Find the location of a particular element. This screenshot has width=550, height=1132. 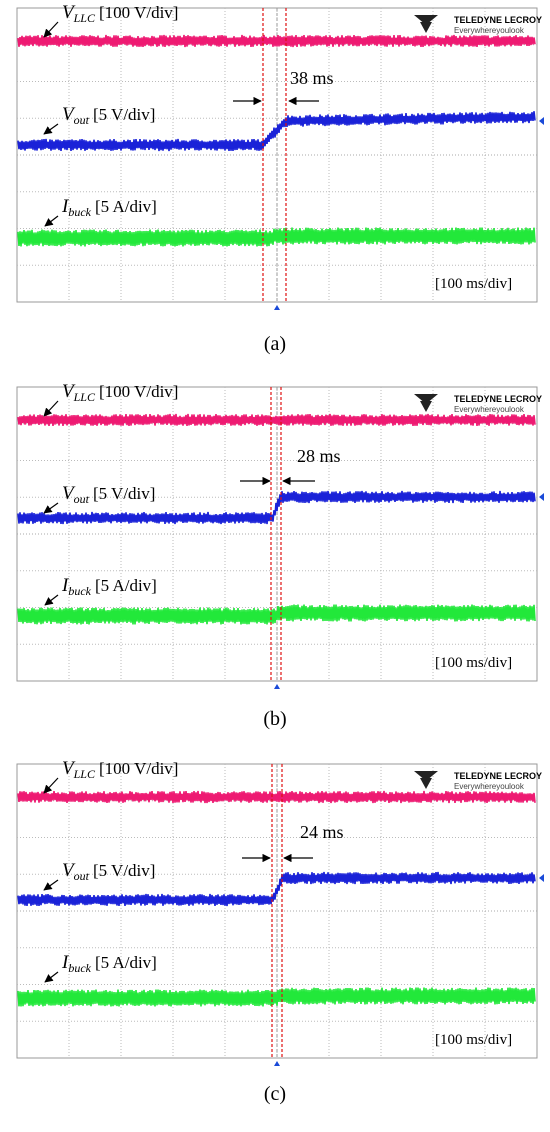

duration-label: 28 ms is located at coordinates (319, 456).